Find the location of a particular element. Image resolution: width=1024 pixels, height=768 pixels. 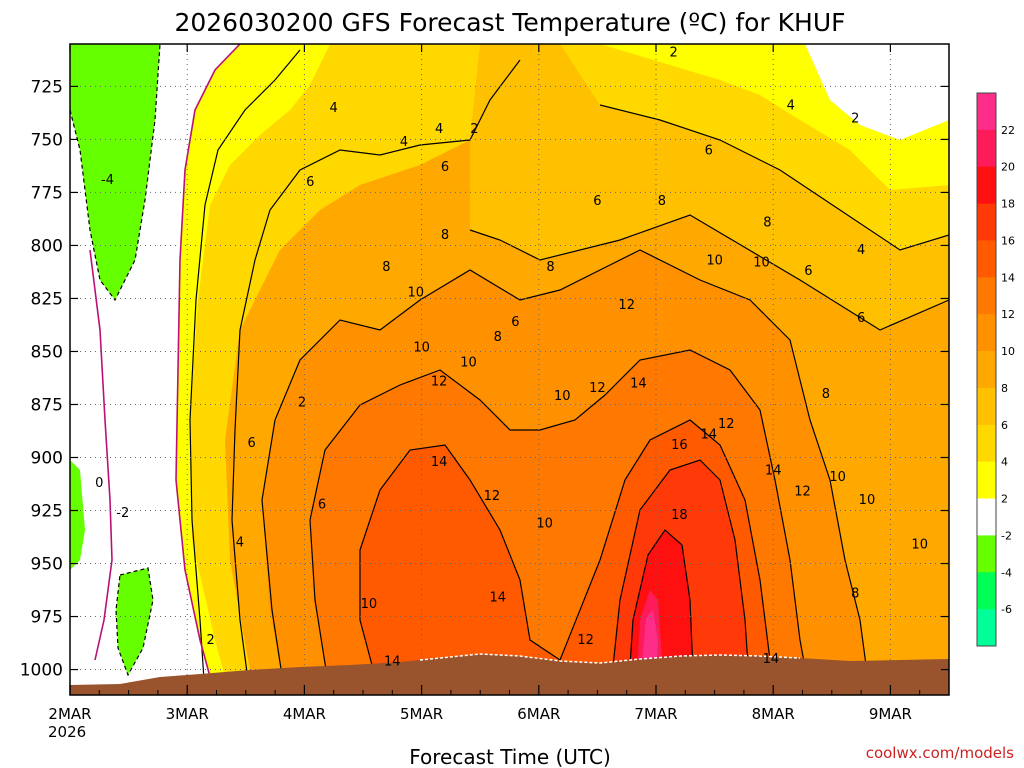

fill-band-minus4c-low is located at coordinates (77, 515).